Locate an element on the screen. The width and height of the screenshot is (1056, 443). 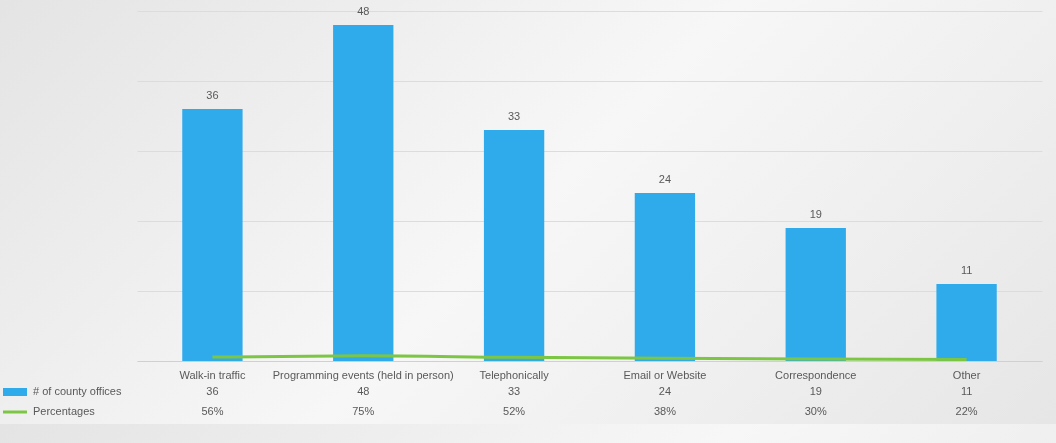
legend-label: # of county offices is located at coordinates (77, 391).